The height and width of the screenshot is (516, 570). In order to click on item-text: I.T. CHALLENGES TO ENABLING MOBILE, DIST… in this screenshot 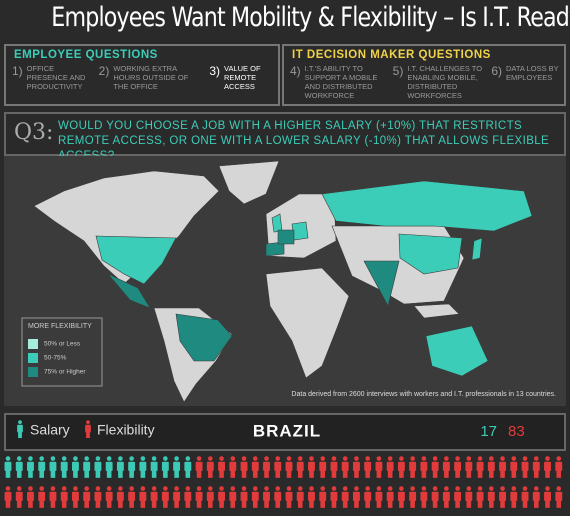, I will do `click(445, 82)`.